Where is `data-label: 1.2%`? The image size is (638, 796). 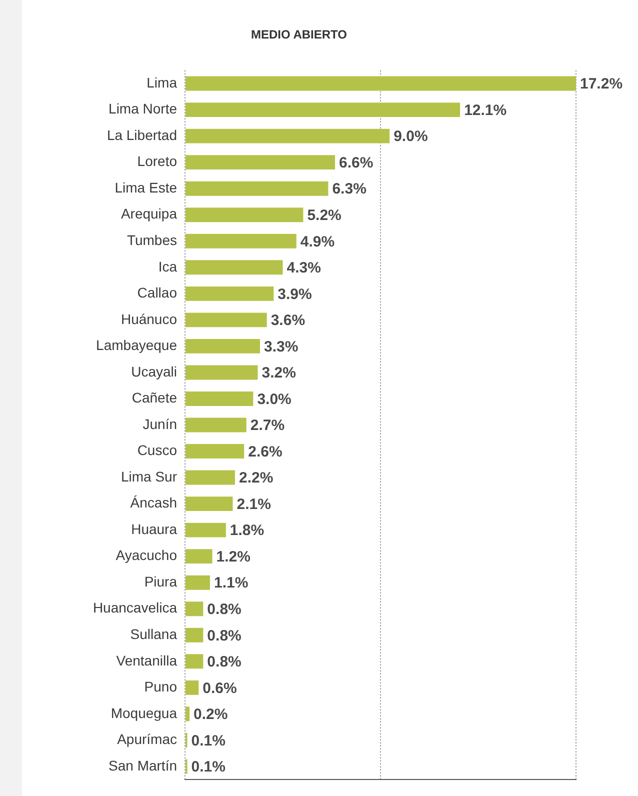 data-label: 1.2% is located at coordinates (233, 557).